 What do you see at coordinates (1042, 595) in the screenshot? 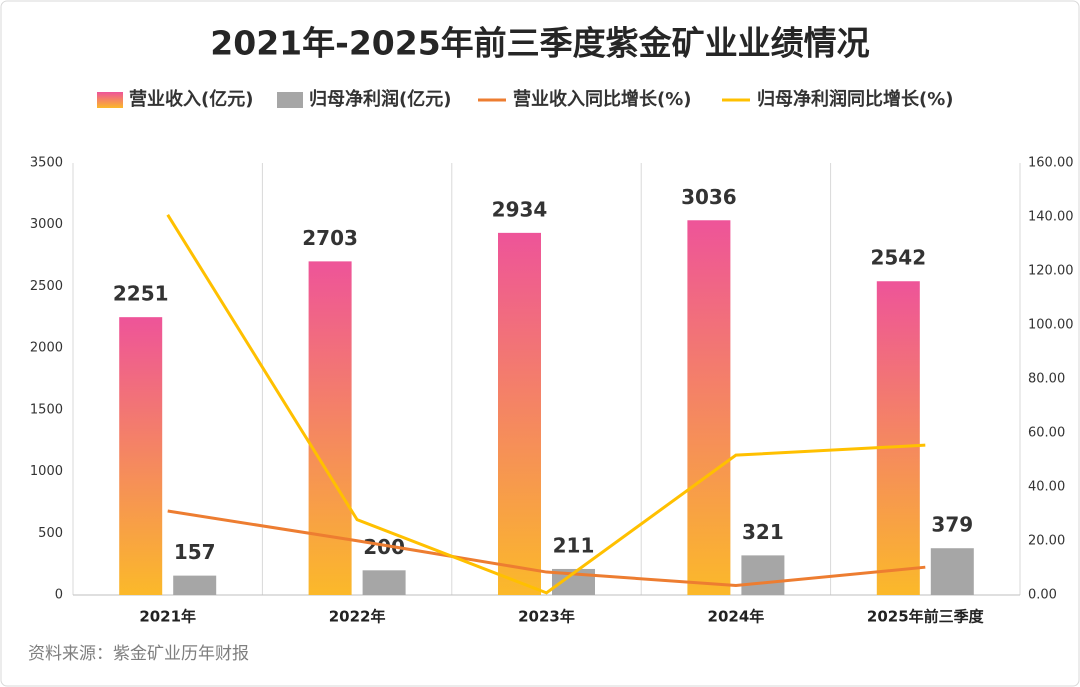
I see `y2-tick-label: 0.00` at bounding box center [1042, 595].